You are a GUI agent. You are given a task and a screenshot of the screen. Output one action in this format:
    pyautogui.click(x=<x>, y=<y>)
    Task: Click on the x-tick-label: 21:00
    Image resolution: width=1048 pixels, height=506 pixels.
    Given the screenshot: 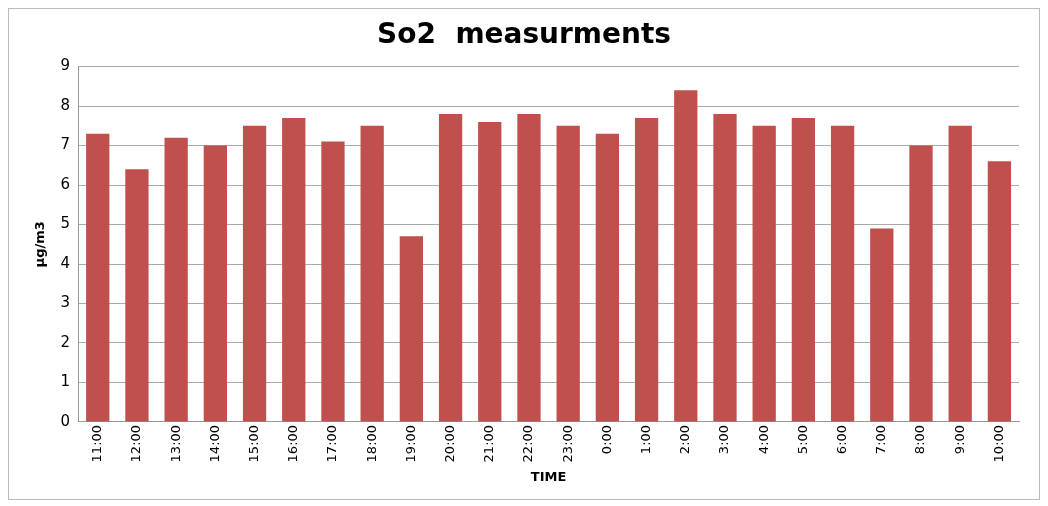 What is the action you would take?
    pyautogui.click(x=489, y=443)
    